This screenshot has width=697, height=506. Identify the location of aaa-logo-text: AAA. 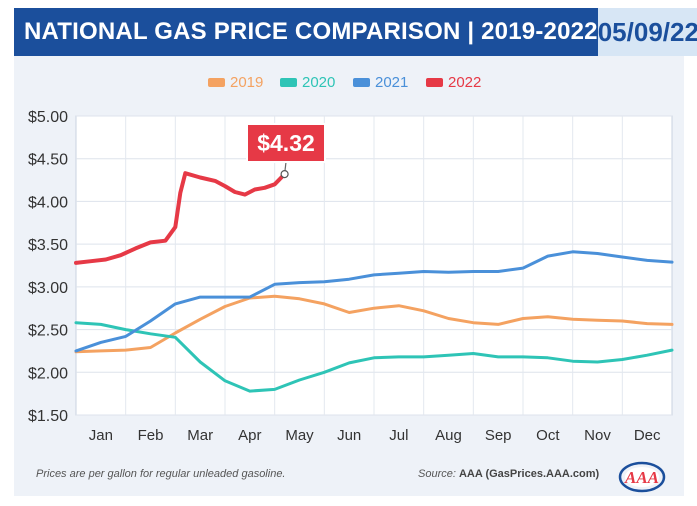
(641, 477).